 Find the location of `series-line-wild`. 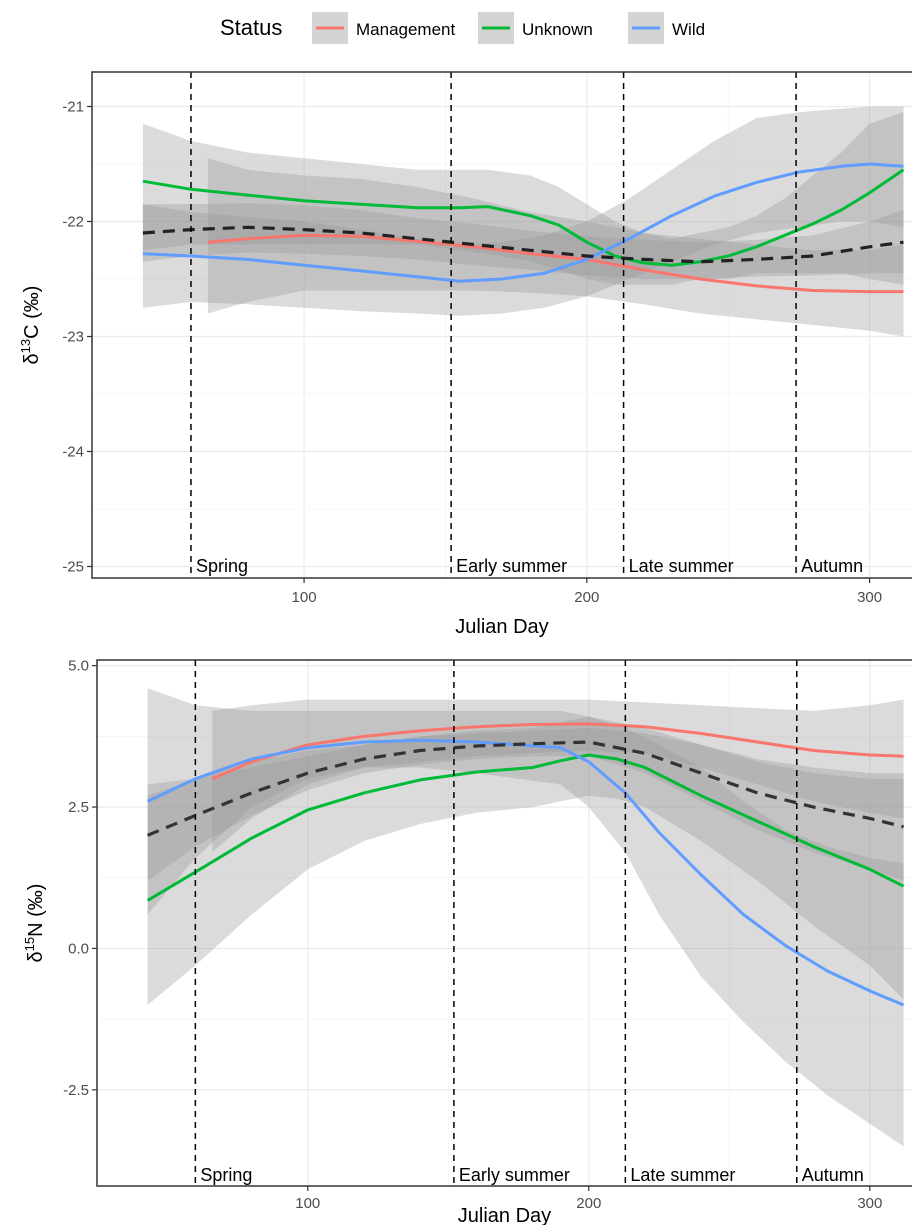

series-line-wild is located at coordinates (523, 222).